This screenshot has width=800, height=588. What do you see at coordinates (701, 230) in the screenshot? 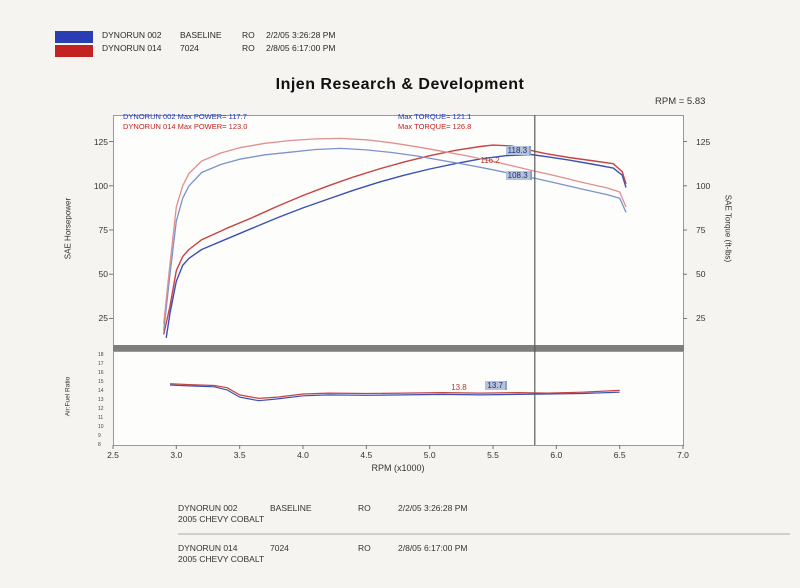
I see `y-axis-tick-right: 75` at bounding box center [701, 230].